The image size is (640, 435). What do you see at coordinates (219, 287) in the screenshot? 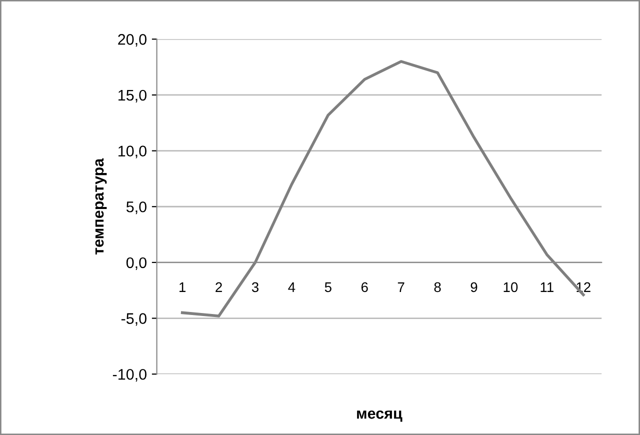
I see `x-tick-label: 2` at bounding box center [219, 287].